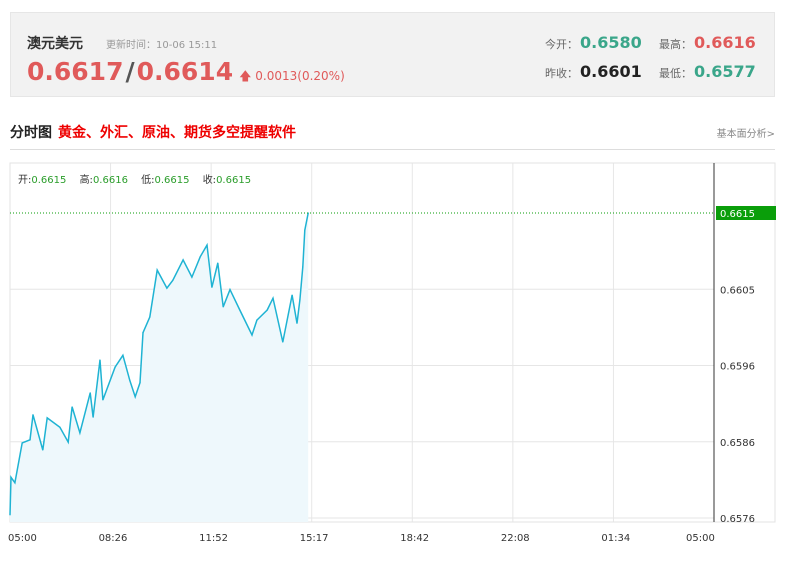 The height and width of the screenshot is (587, 800). Describe the element at coordinates (737, 367) in the screenshot. I see `y-tick-label: 0.6596` at that location.